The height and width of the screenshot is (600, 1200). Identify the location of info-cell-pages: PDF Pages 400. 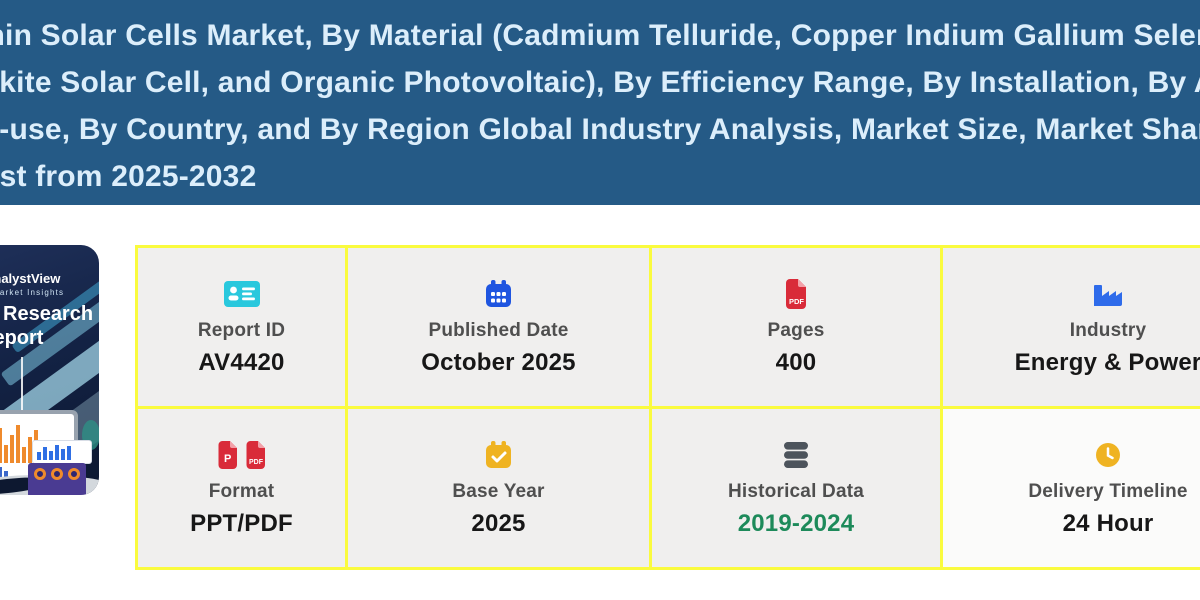
(796, 327).